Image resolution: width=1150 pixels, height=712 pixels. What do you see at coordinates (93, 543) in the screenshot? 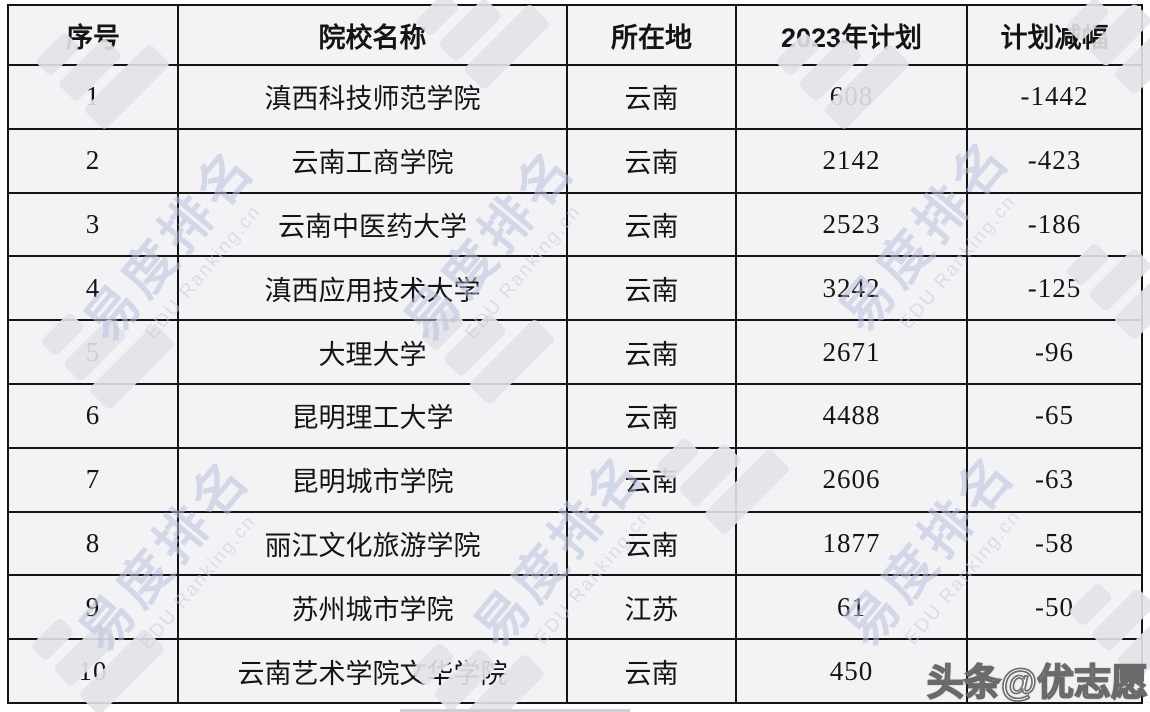
I see `cell-serial: 8` at bounding box center [93, 543].